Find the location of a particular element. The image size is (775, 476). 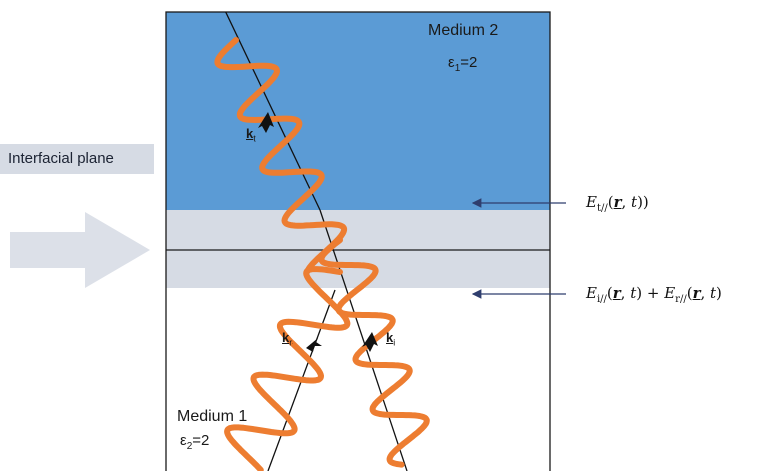

medium1-title: Medium 1 is located at coordinates (212, 416).